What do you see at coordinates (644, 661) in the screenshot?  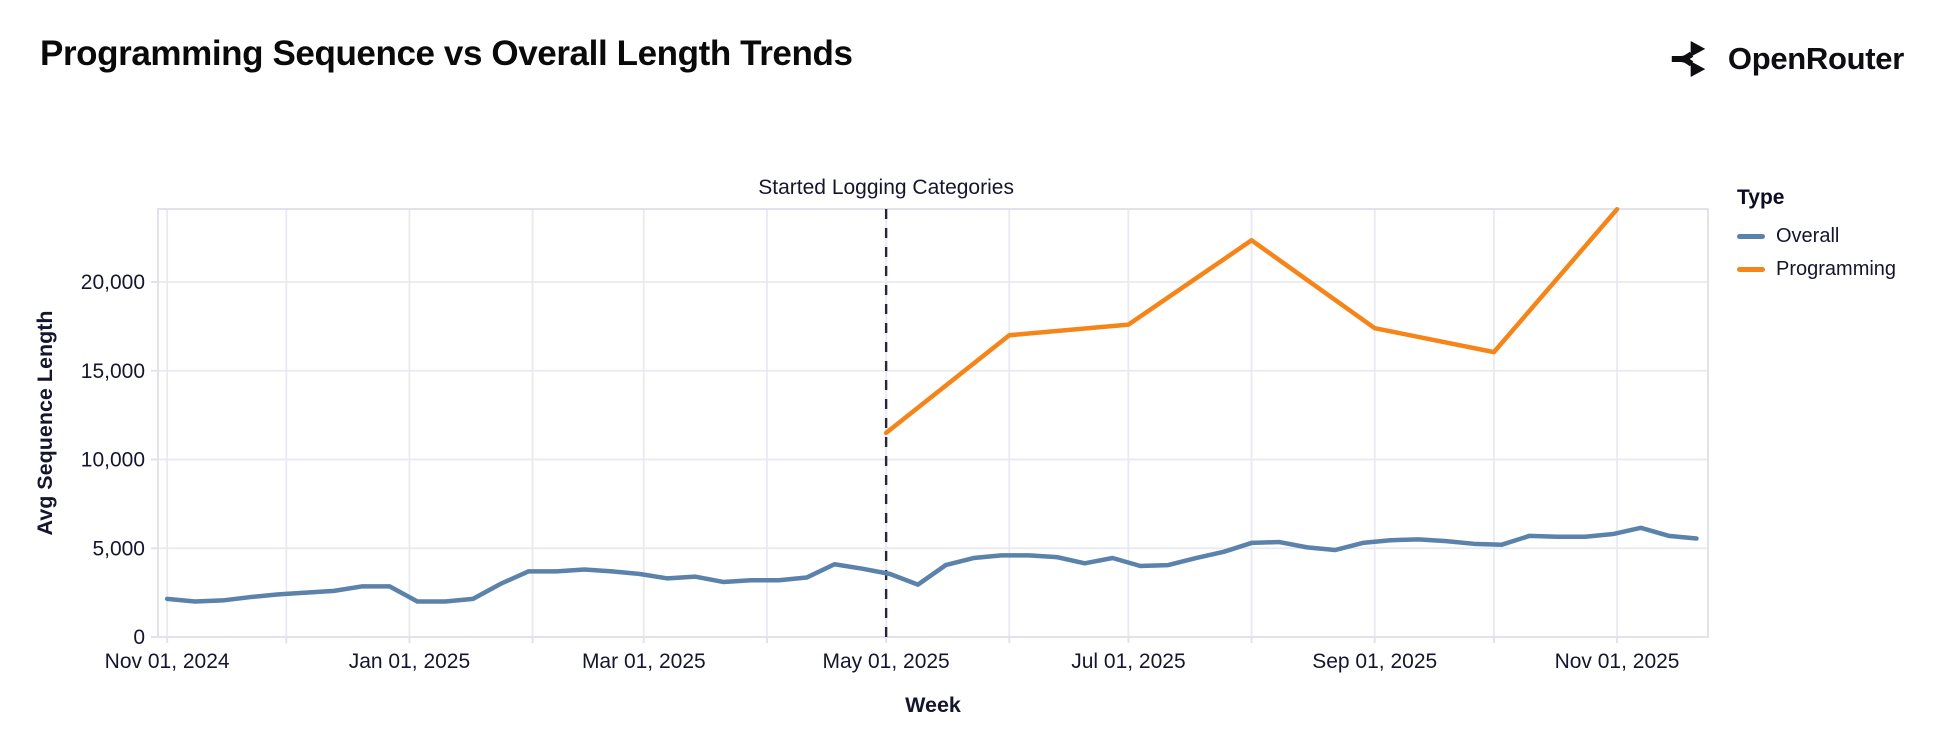 I see `x-tick-label: Mar 01, 2025` at bounding box center [644, 661].